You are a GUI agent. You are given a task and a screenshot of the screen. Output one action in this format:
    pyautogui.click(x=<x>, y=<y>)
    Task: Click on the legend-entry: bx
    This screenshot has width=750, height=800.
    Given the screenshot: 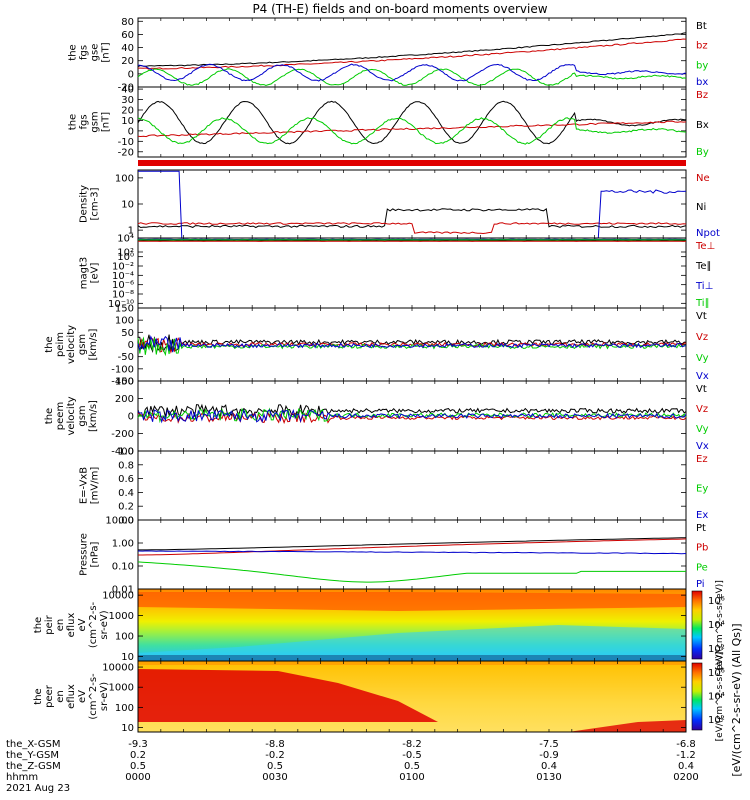 What is the action you would take?
    pyautogui.click(x=702, y=82)
    